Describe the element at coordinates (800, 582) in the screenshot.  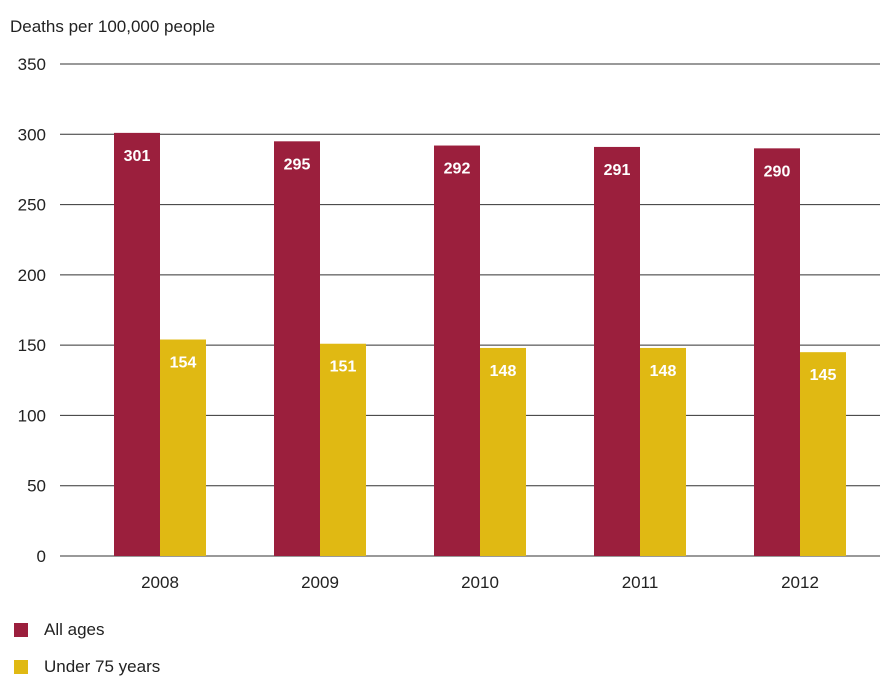
I see `x-tick-label: 2012` at that location.